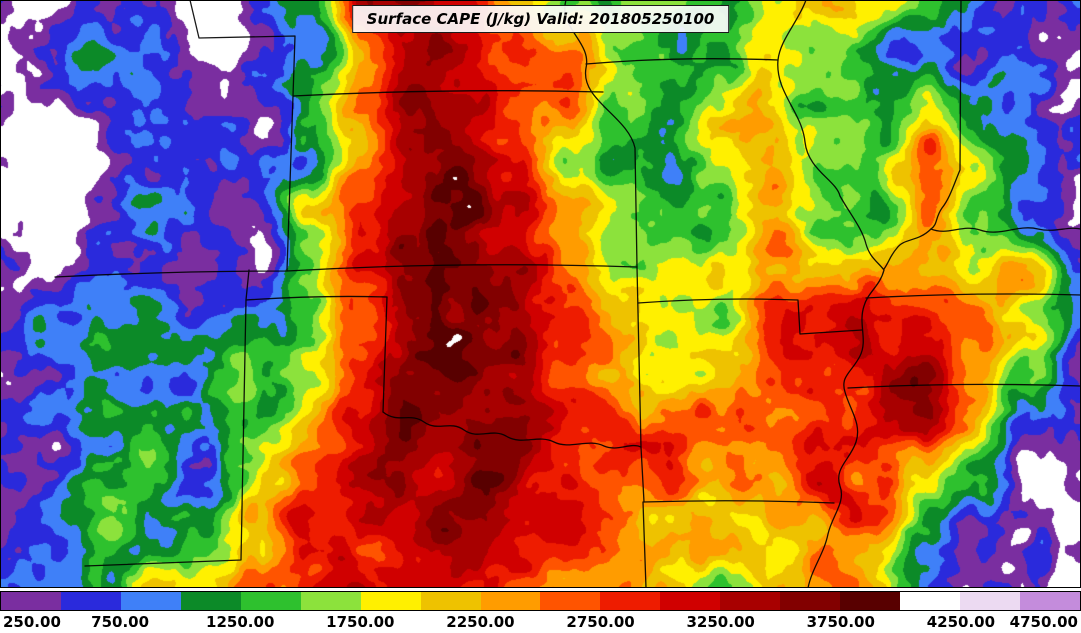 The height and width of the screenshot is (633, 1081). Describe the element at coordinates (120, 622) in the screenshot. I see `colorbar-tick-label: 750.00` at that location.